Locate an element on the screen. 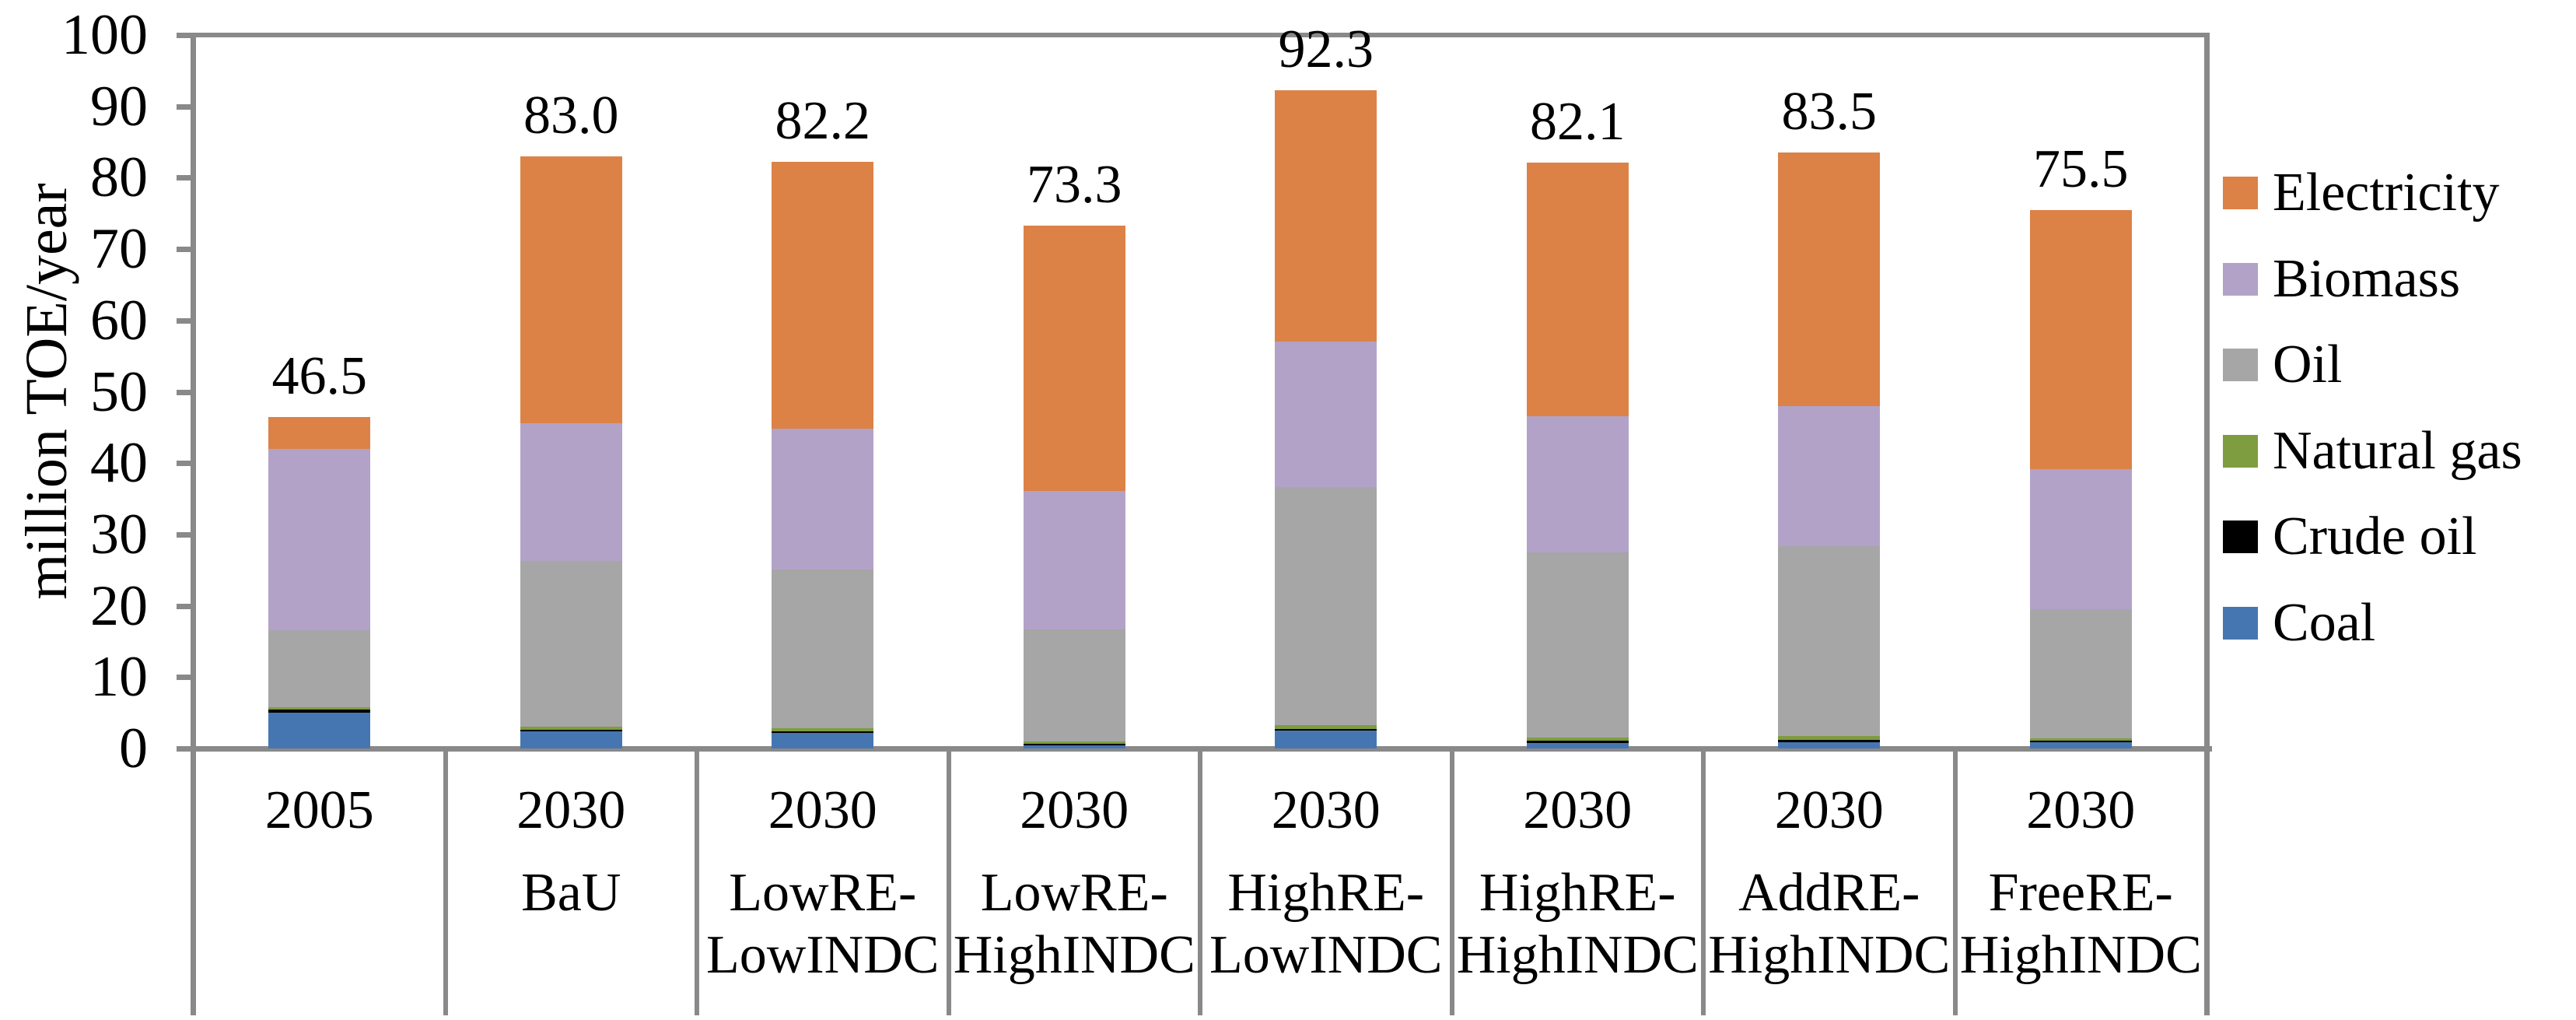 The height and width of the screenshot is (1020, 2576). x-scenario-label: AddRE- HighINDC is located at coordinates (1829, 924).